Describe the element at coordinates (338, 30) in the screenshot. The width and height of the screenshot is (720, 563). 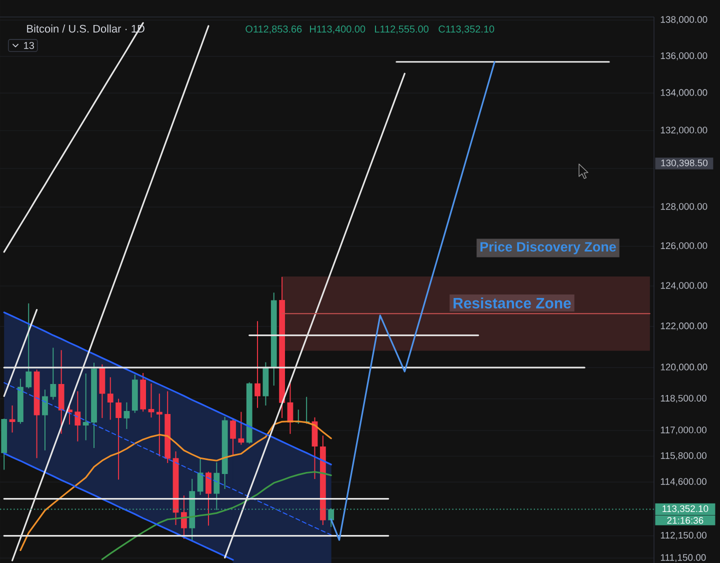
I see `annotation: H113,400.00` at that location.